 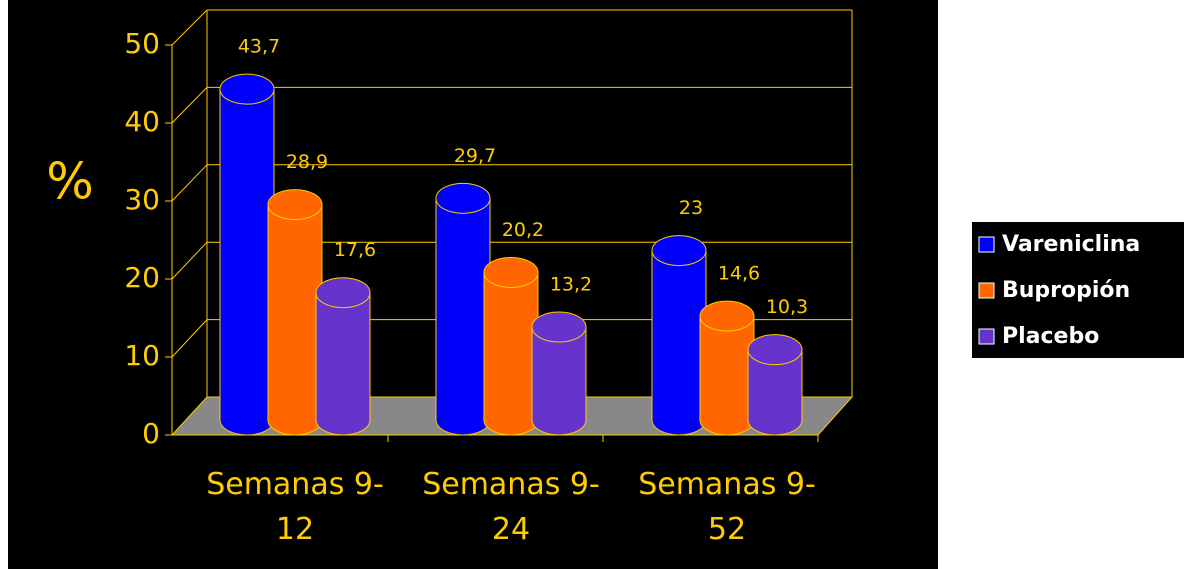 What do you see at coordinates (142, 277) in the screenshot?
I see `y-tick-label: 20` at bounding box center [142, 277].